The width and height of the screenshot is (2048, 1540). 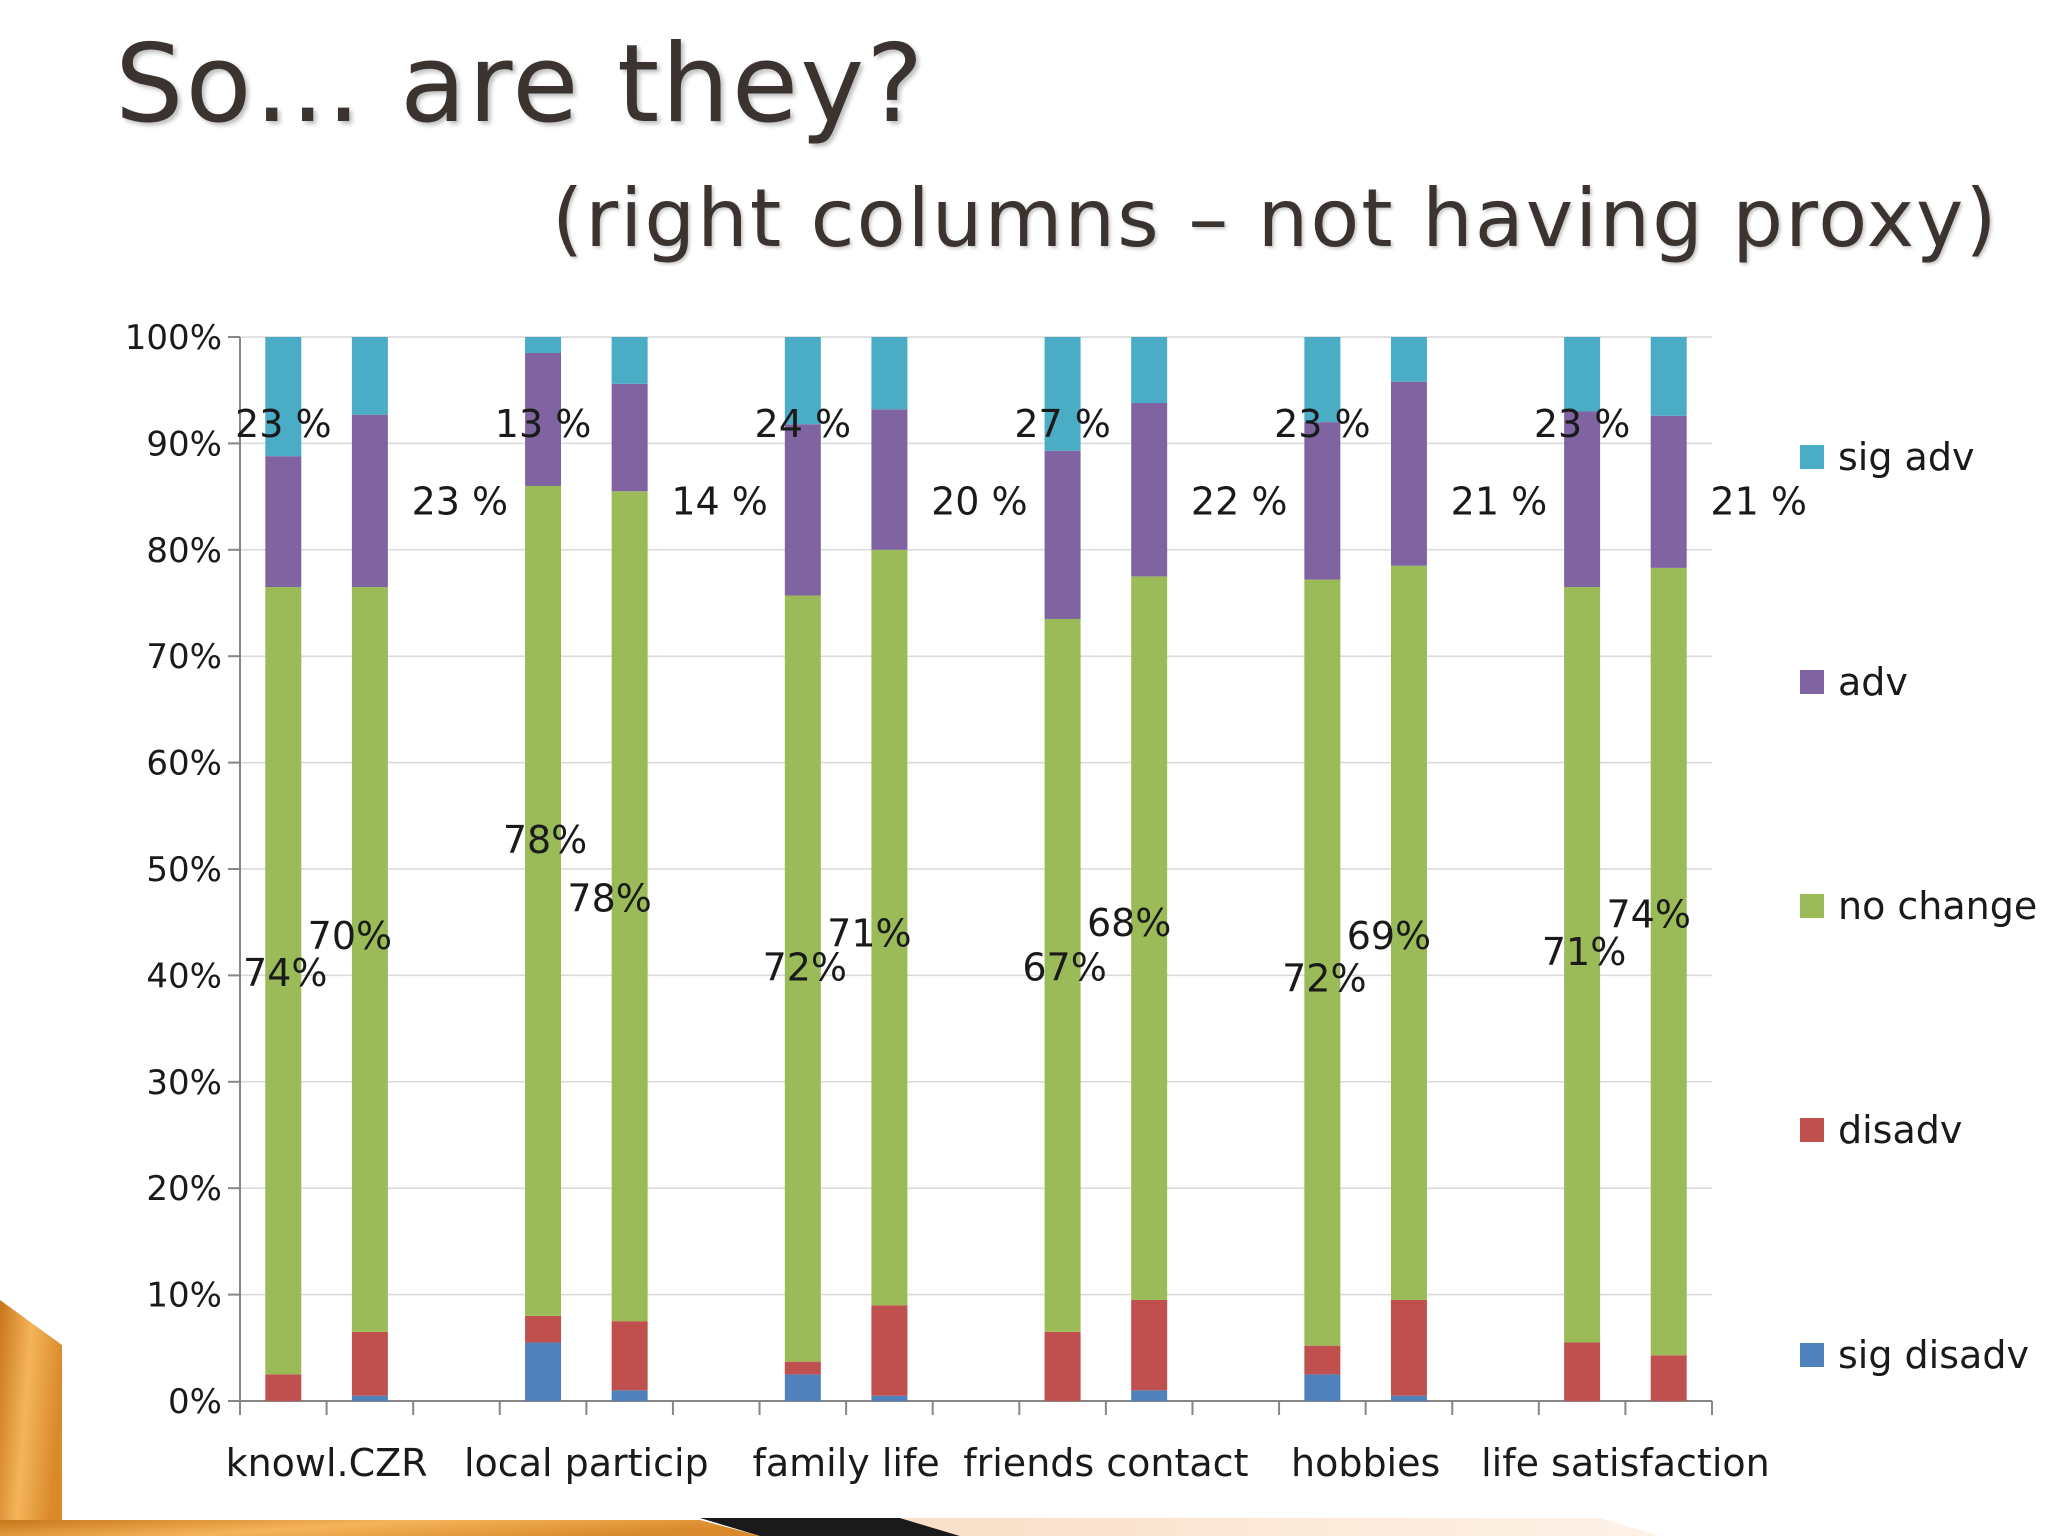 I want to click on slide-title: So… are they?, so click(x=520, y=84).